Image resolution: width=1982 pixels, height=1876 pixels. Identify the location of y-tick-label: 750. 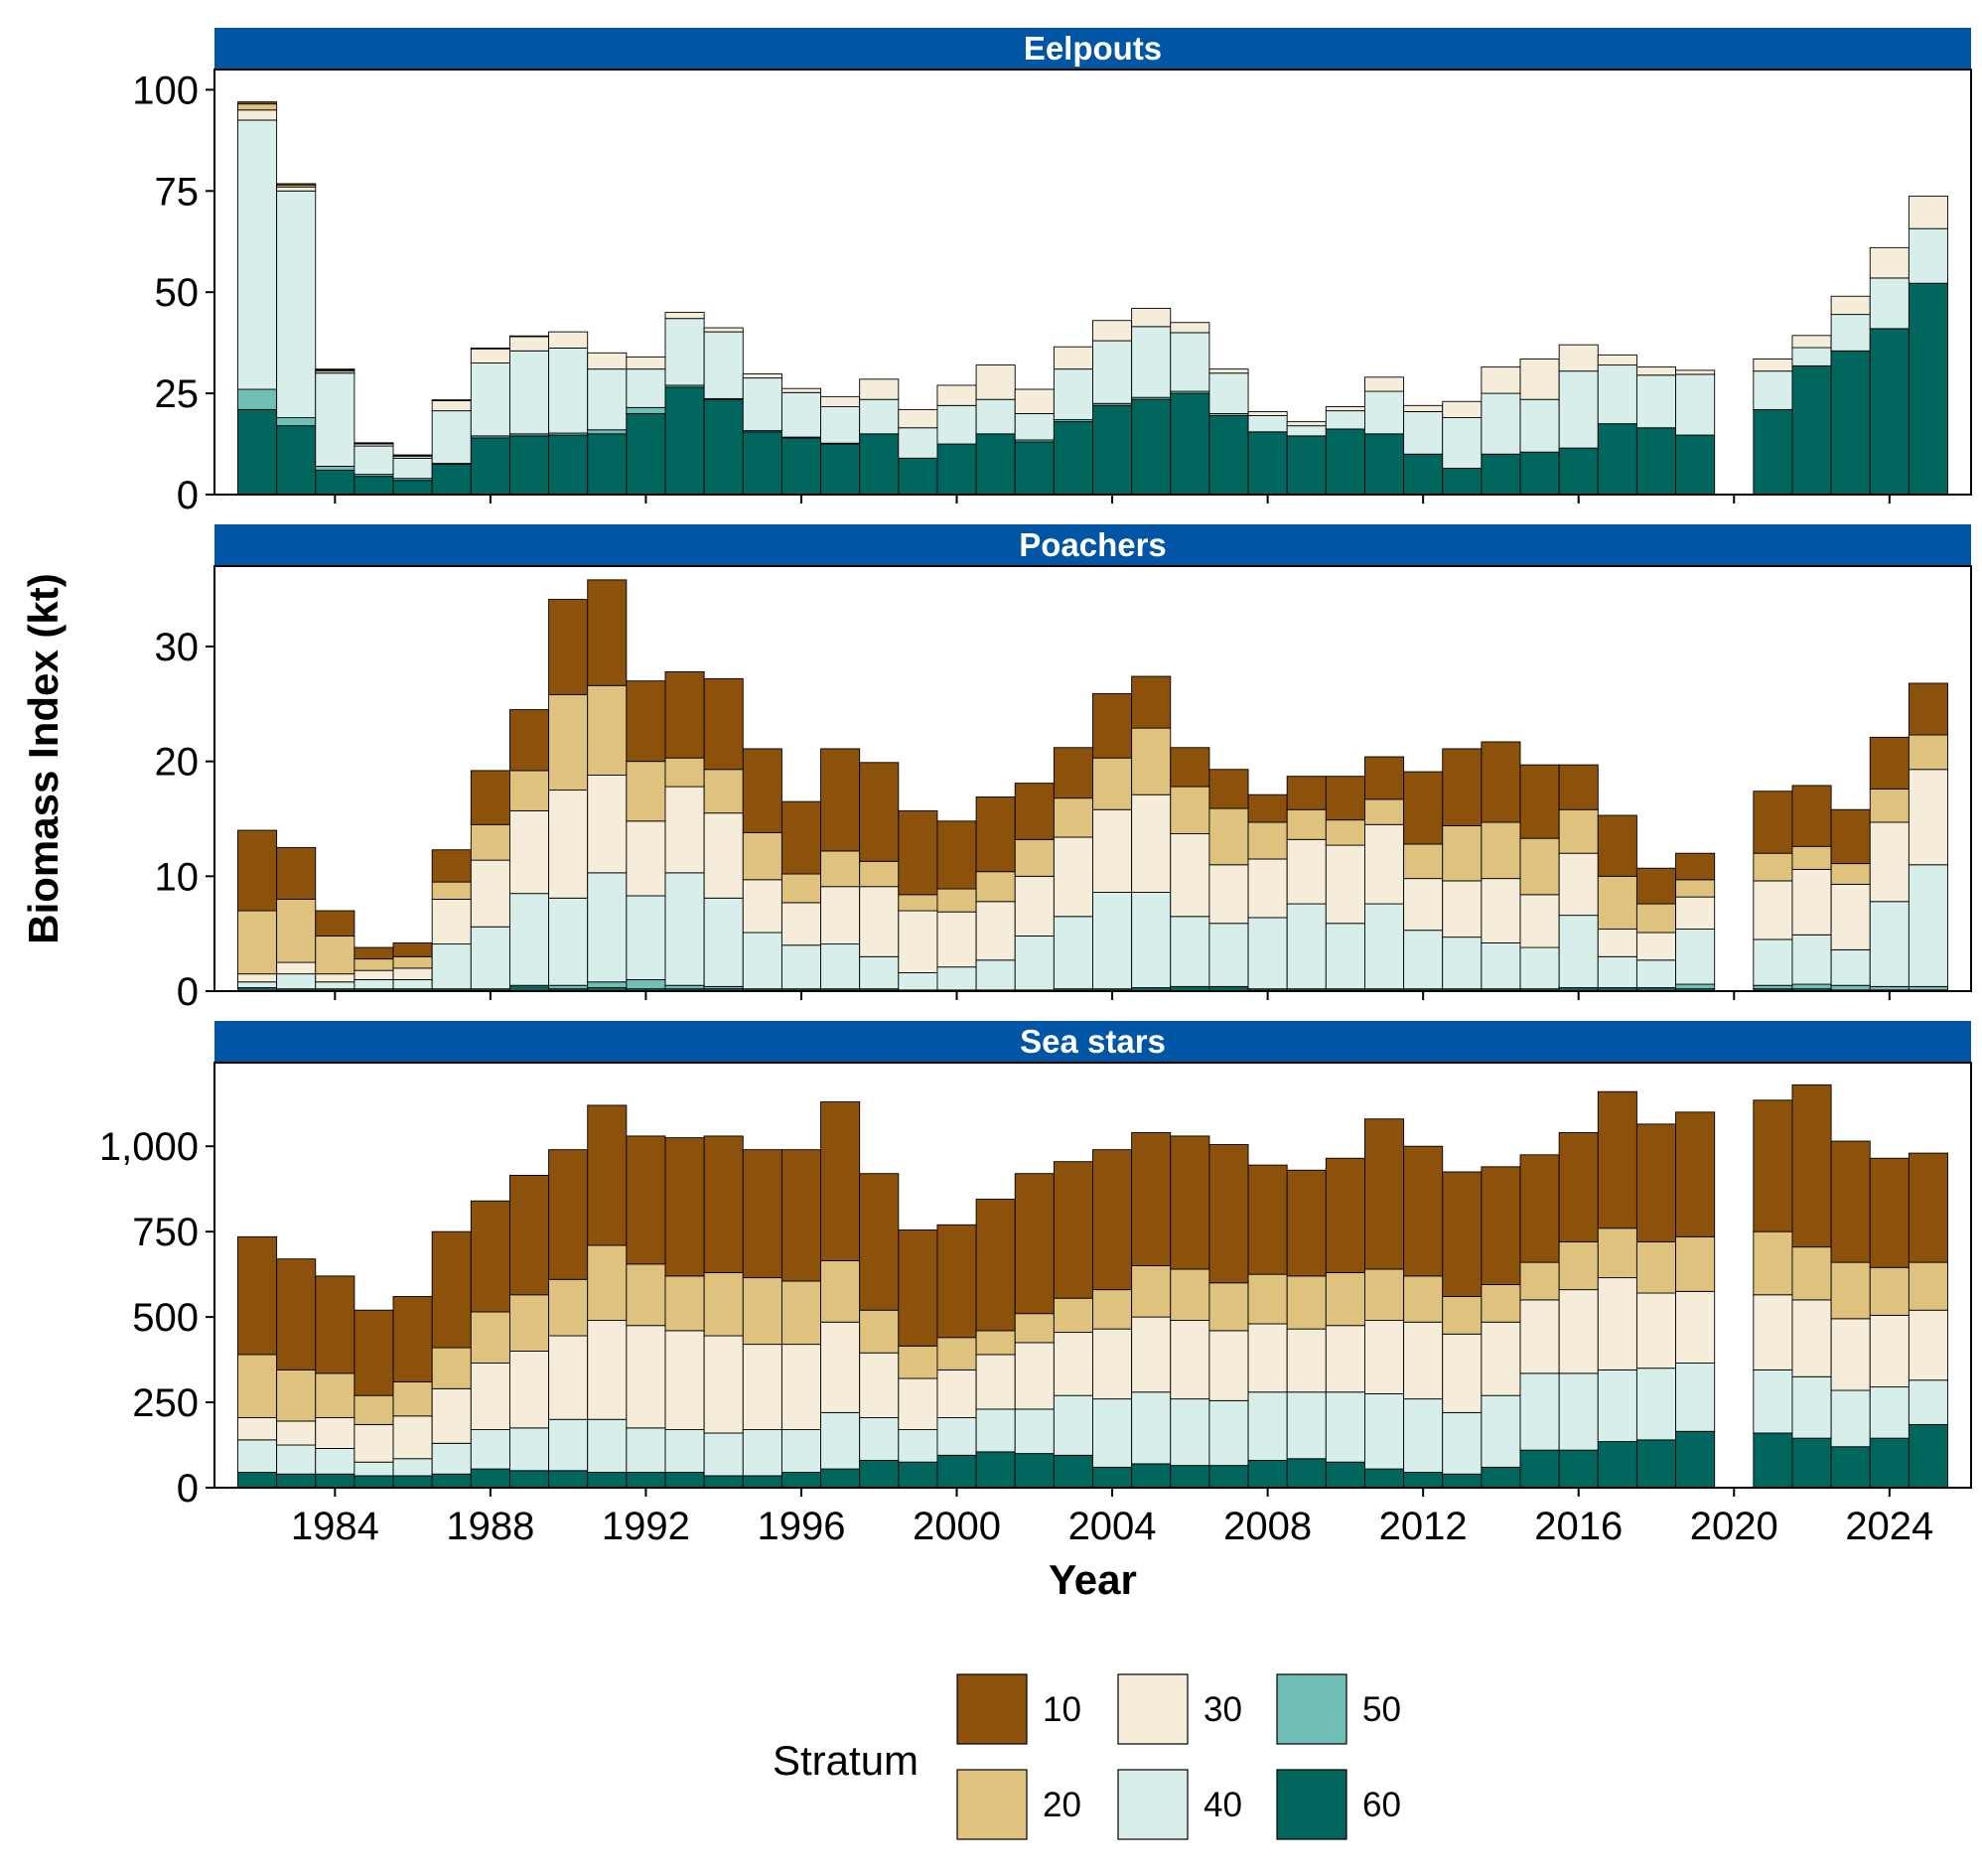
(165, 1233).